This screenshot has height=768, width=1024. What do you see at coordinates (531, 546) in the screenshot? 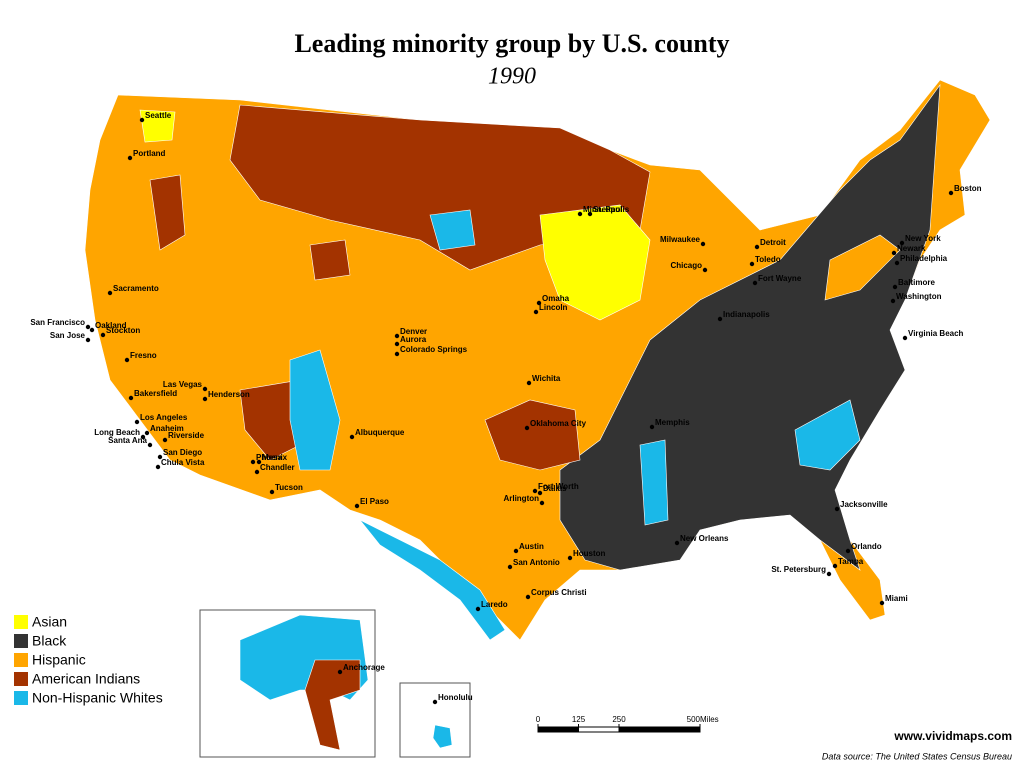
I see `city-label: Austin` at bounding box center [531, 546].